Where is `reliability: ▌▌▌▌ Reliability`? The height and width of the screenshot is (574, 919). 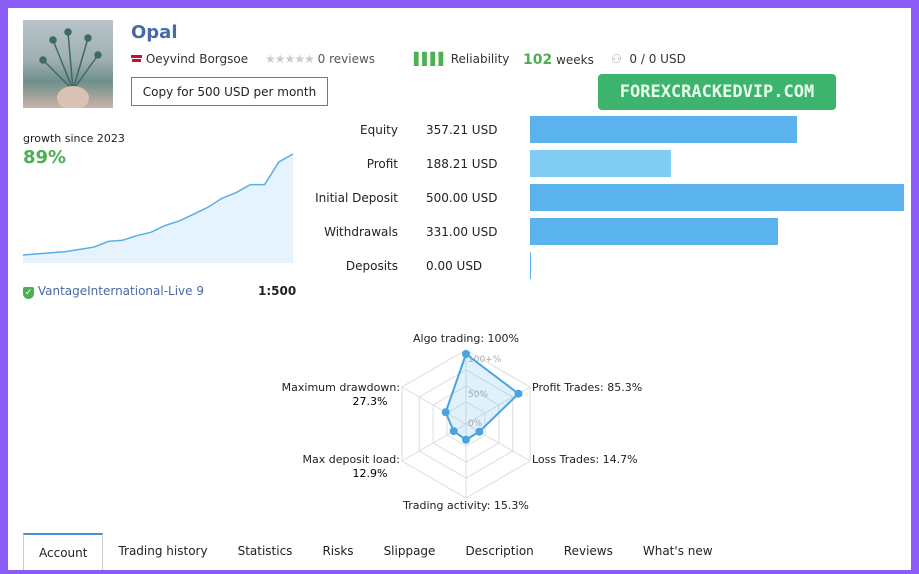
reliability: ▌▌▌▌ Reliability is located at coordinates (461, 59).